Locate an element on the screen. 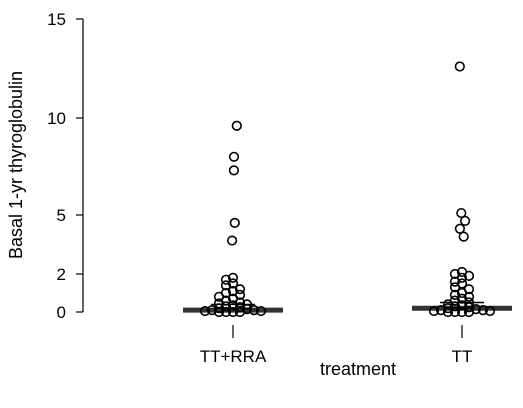 This screenshot has width=523, height=408. x-tick-label: TT+RRA is located at coordinates (233, 356).